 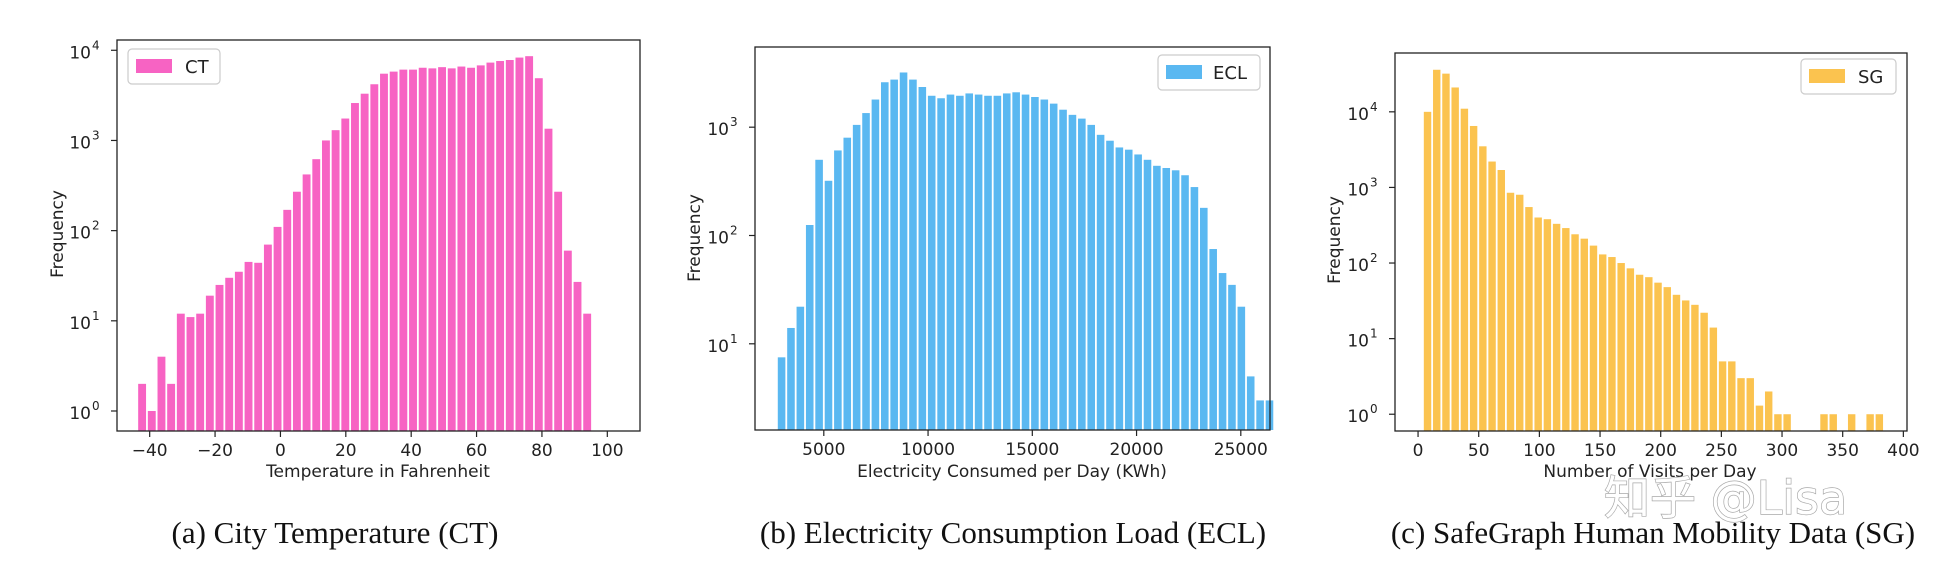 What do you see at coordinates (154, 66) in the screenshot?
I see `ct-legend-swatch` at bounding box center [154, 66].